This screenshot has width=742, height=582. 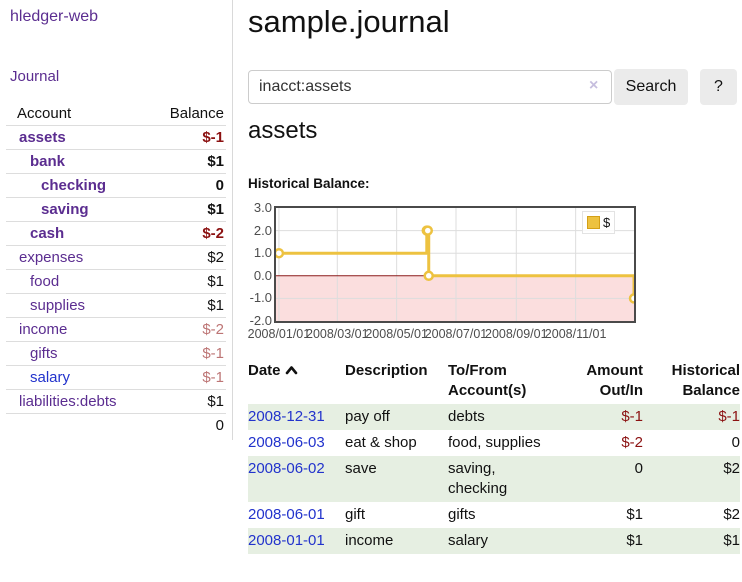 I want to click on register-date-cell: 2008-06-03, so click(x=296, y=443).